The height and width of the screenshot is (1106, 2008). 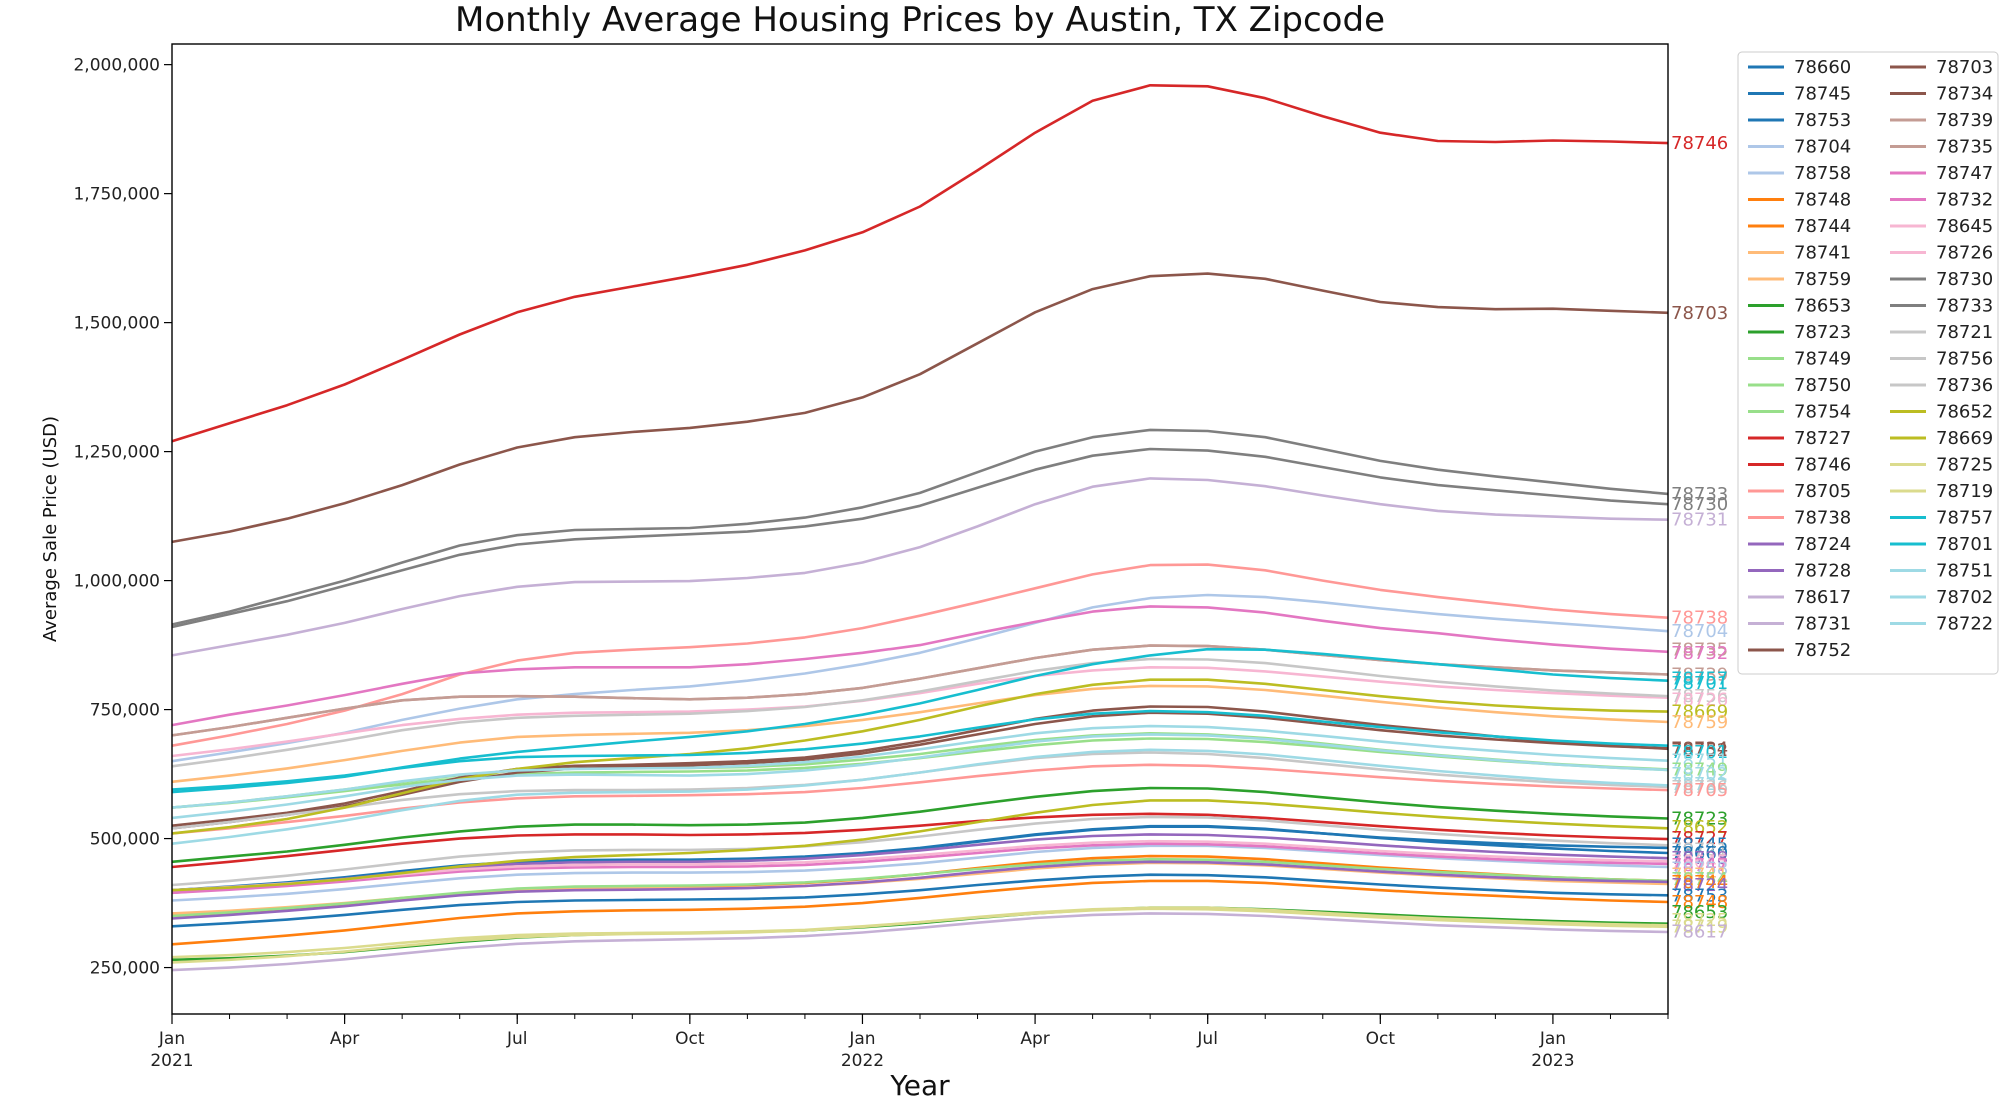 I want to click on end-label-78721: 78721, so click(x=1699, y=849).